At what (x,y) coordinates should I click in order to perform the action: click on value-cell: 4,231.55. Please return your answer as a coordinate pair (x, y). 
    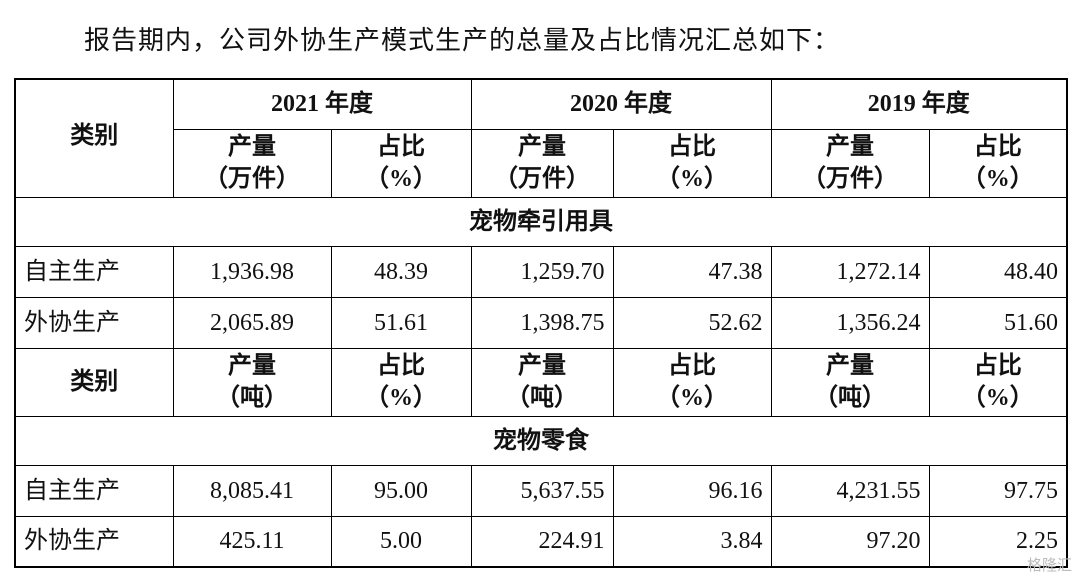
    Looking at the image, I should click on (850, 490).